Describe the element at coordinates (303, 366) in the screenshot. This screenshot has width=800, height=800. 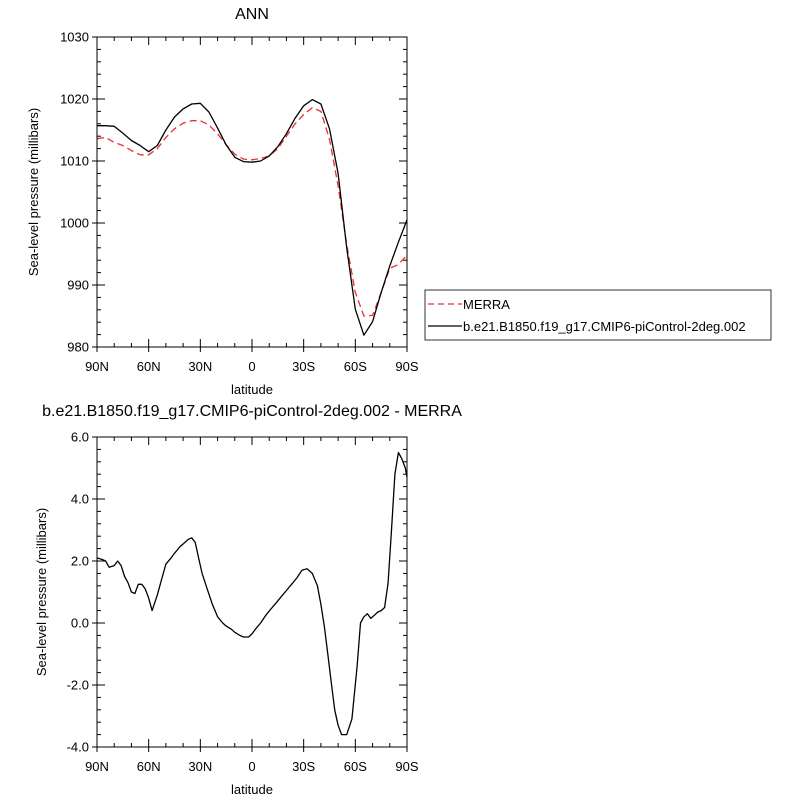
I see `top-x-tick-label: 30S` at that location.